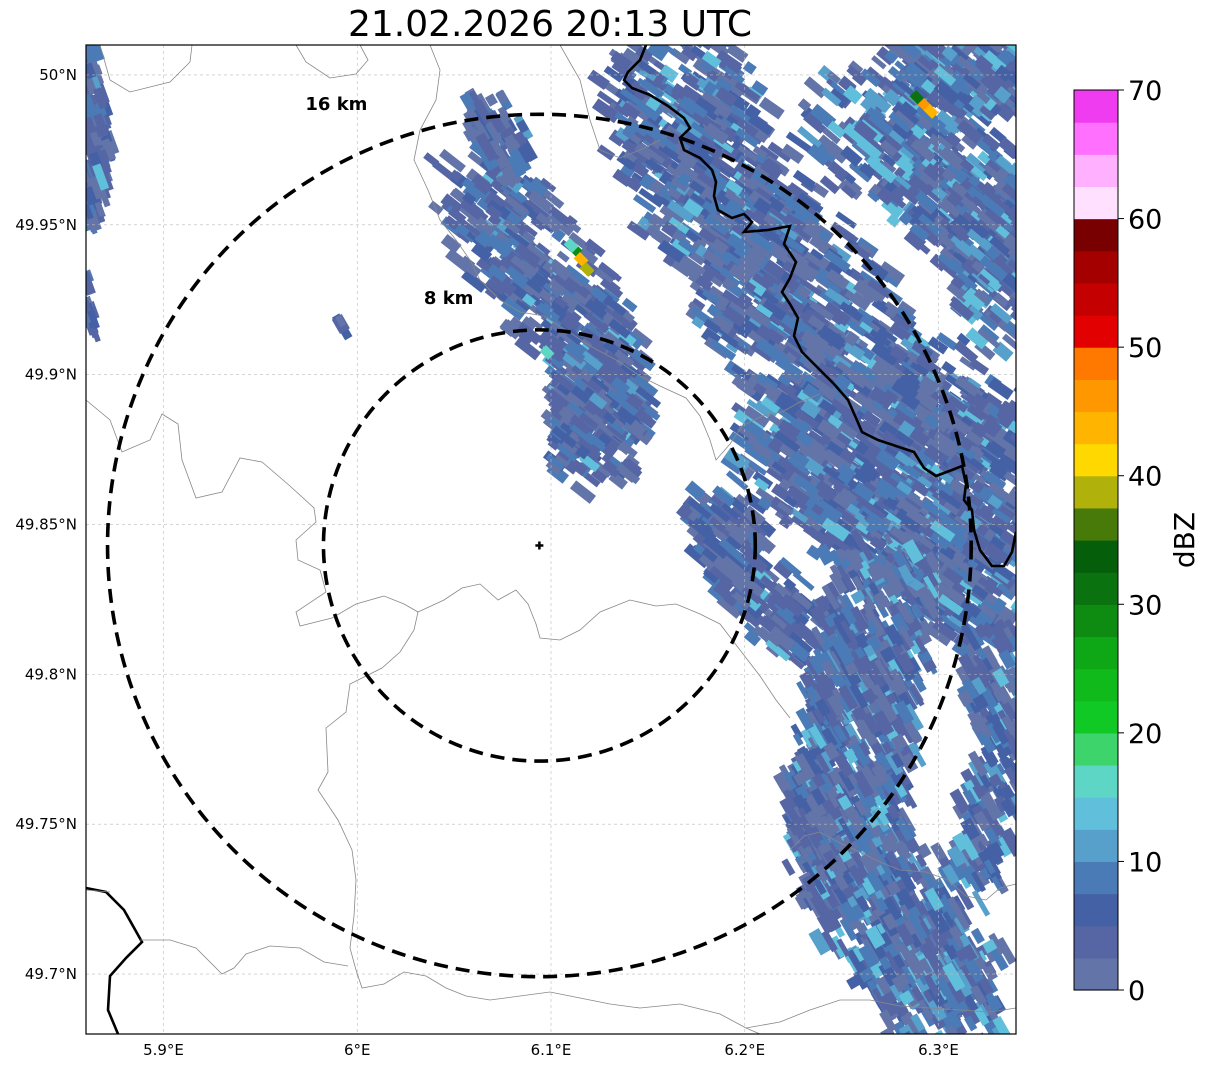 The width and height of the screenshot is (1207, 1069). Describe the element at coordinates (1145, 862) in the screenshot. I see `colorbar-tick-label: 10` at that location.